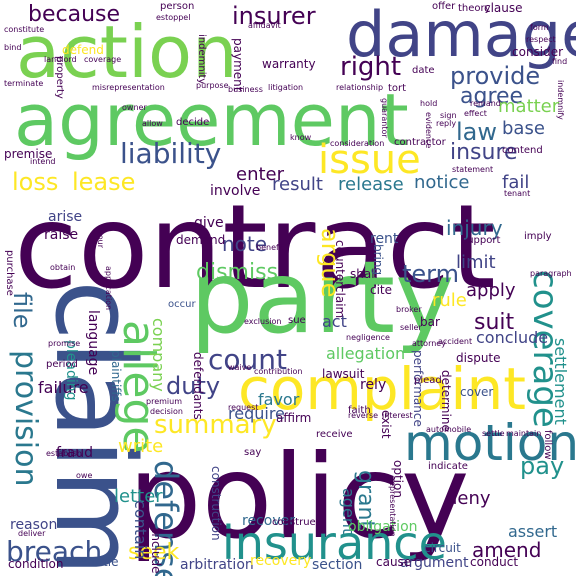 The image size is (576, 576). I want to click on word-property: property, so click(59, 77).